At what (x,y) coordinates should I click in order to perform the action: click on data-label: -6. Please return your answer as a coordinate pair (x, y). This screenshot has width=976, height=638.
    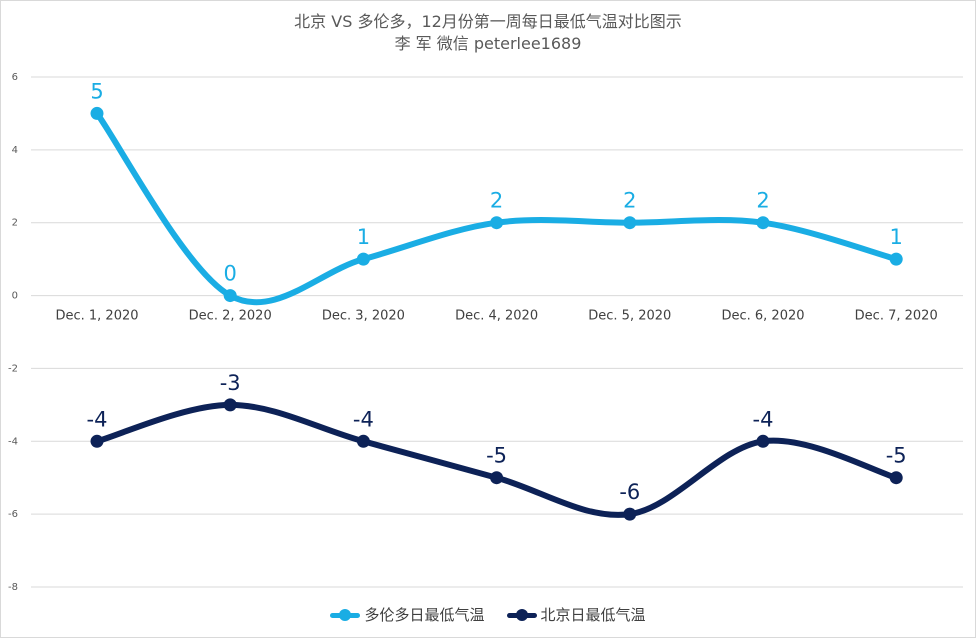
    Looking at the image, I should click on (629, 492).